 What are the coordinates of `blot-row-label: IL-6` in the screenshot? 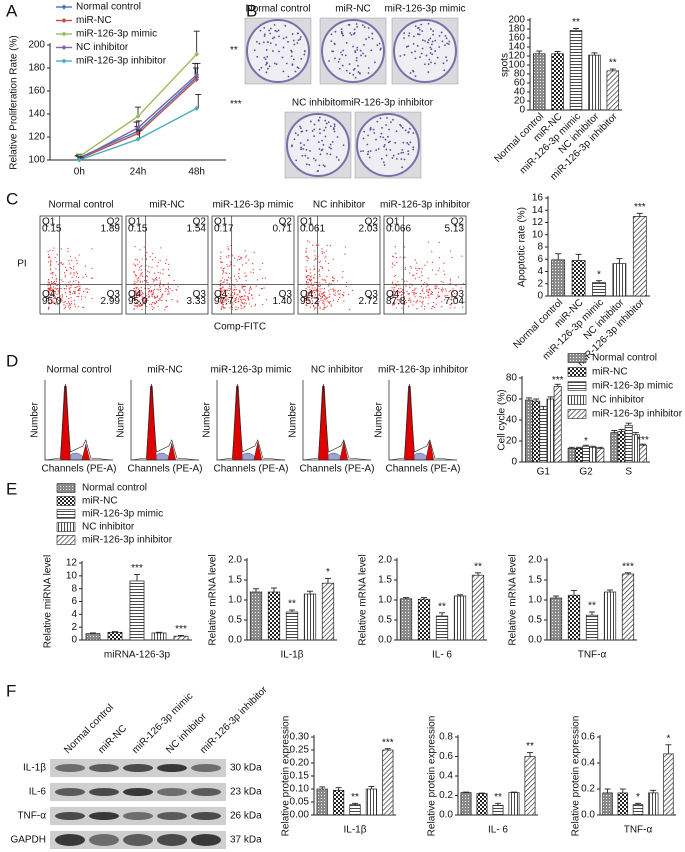 It's located at (38, 792).